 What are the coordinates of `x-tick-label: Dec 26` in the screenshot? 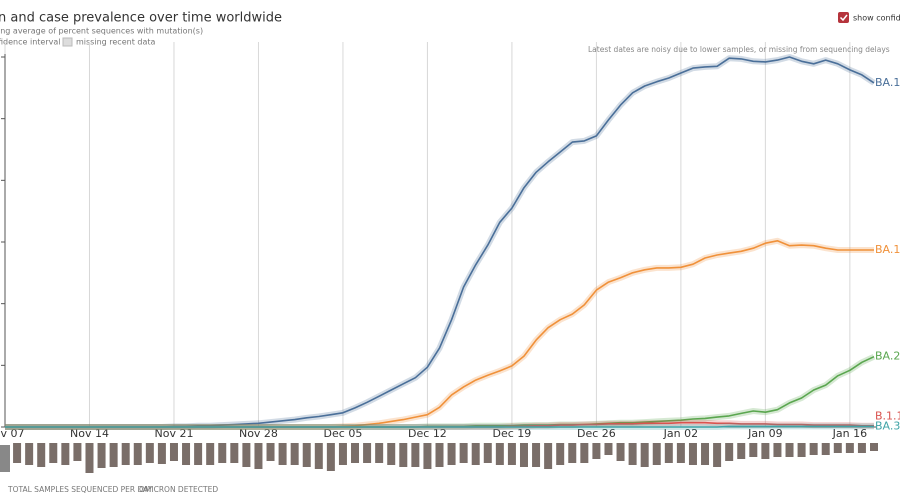 It's located at (596, 433).